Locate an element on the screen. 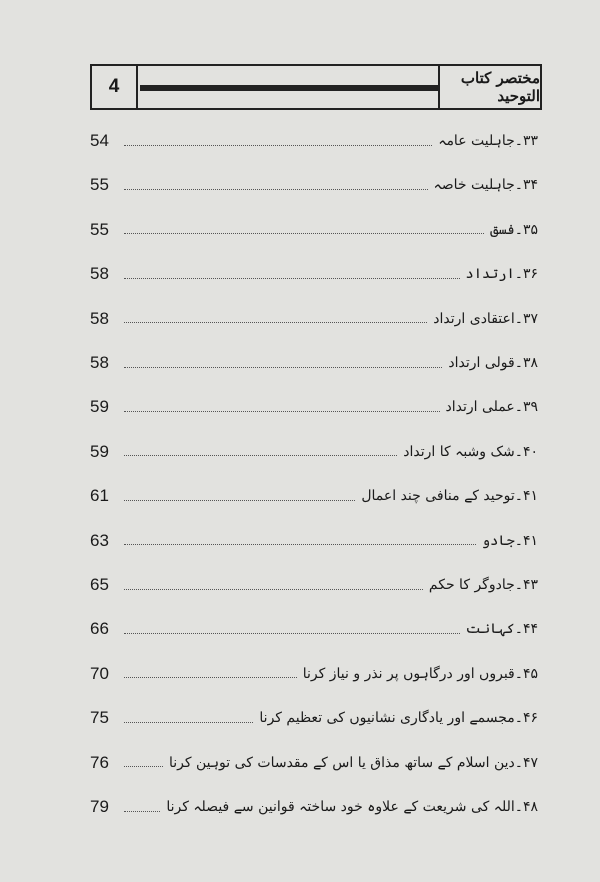 This screenshot has height=882, width=600. entry-title: ۴۱۔جادو is located at coordinates (509, 540).